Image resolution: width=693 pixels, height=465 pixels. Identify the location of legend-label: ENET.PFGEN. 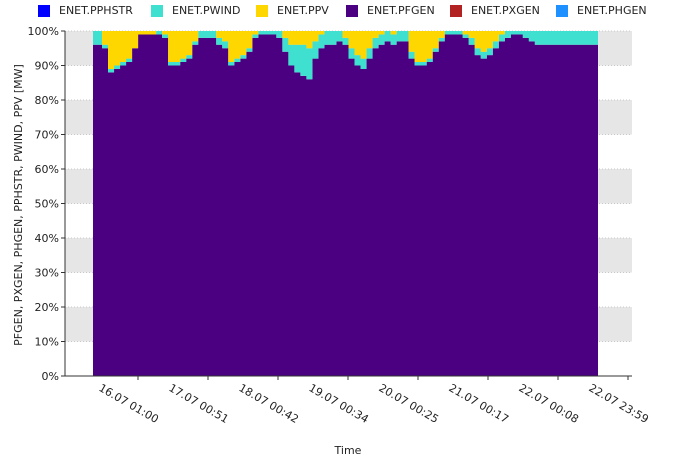
(401, 10).